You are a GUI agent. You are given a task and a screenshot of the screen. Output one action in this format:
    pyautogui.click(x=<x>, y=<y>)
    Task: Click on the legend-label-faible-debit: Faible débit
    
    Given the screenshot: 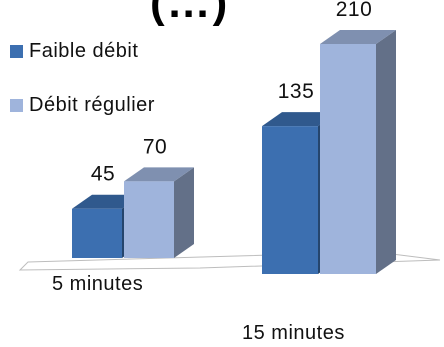 What is the action you would take?
    pyautogui.click(x=84, y=51)
    